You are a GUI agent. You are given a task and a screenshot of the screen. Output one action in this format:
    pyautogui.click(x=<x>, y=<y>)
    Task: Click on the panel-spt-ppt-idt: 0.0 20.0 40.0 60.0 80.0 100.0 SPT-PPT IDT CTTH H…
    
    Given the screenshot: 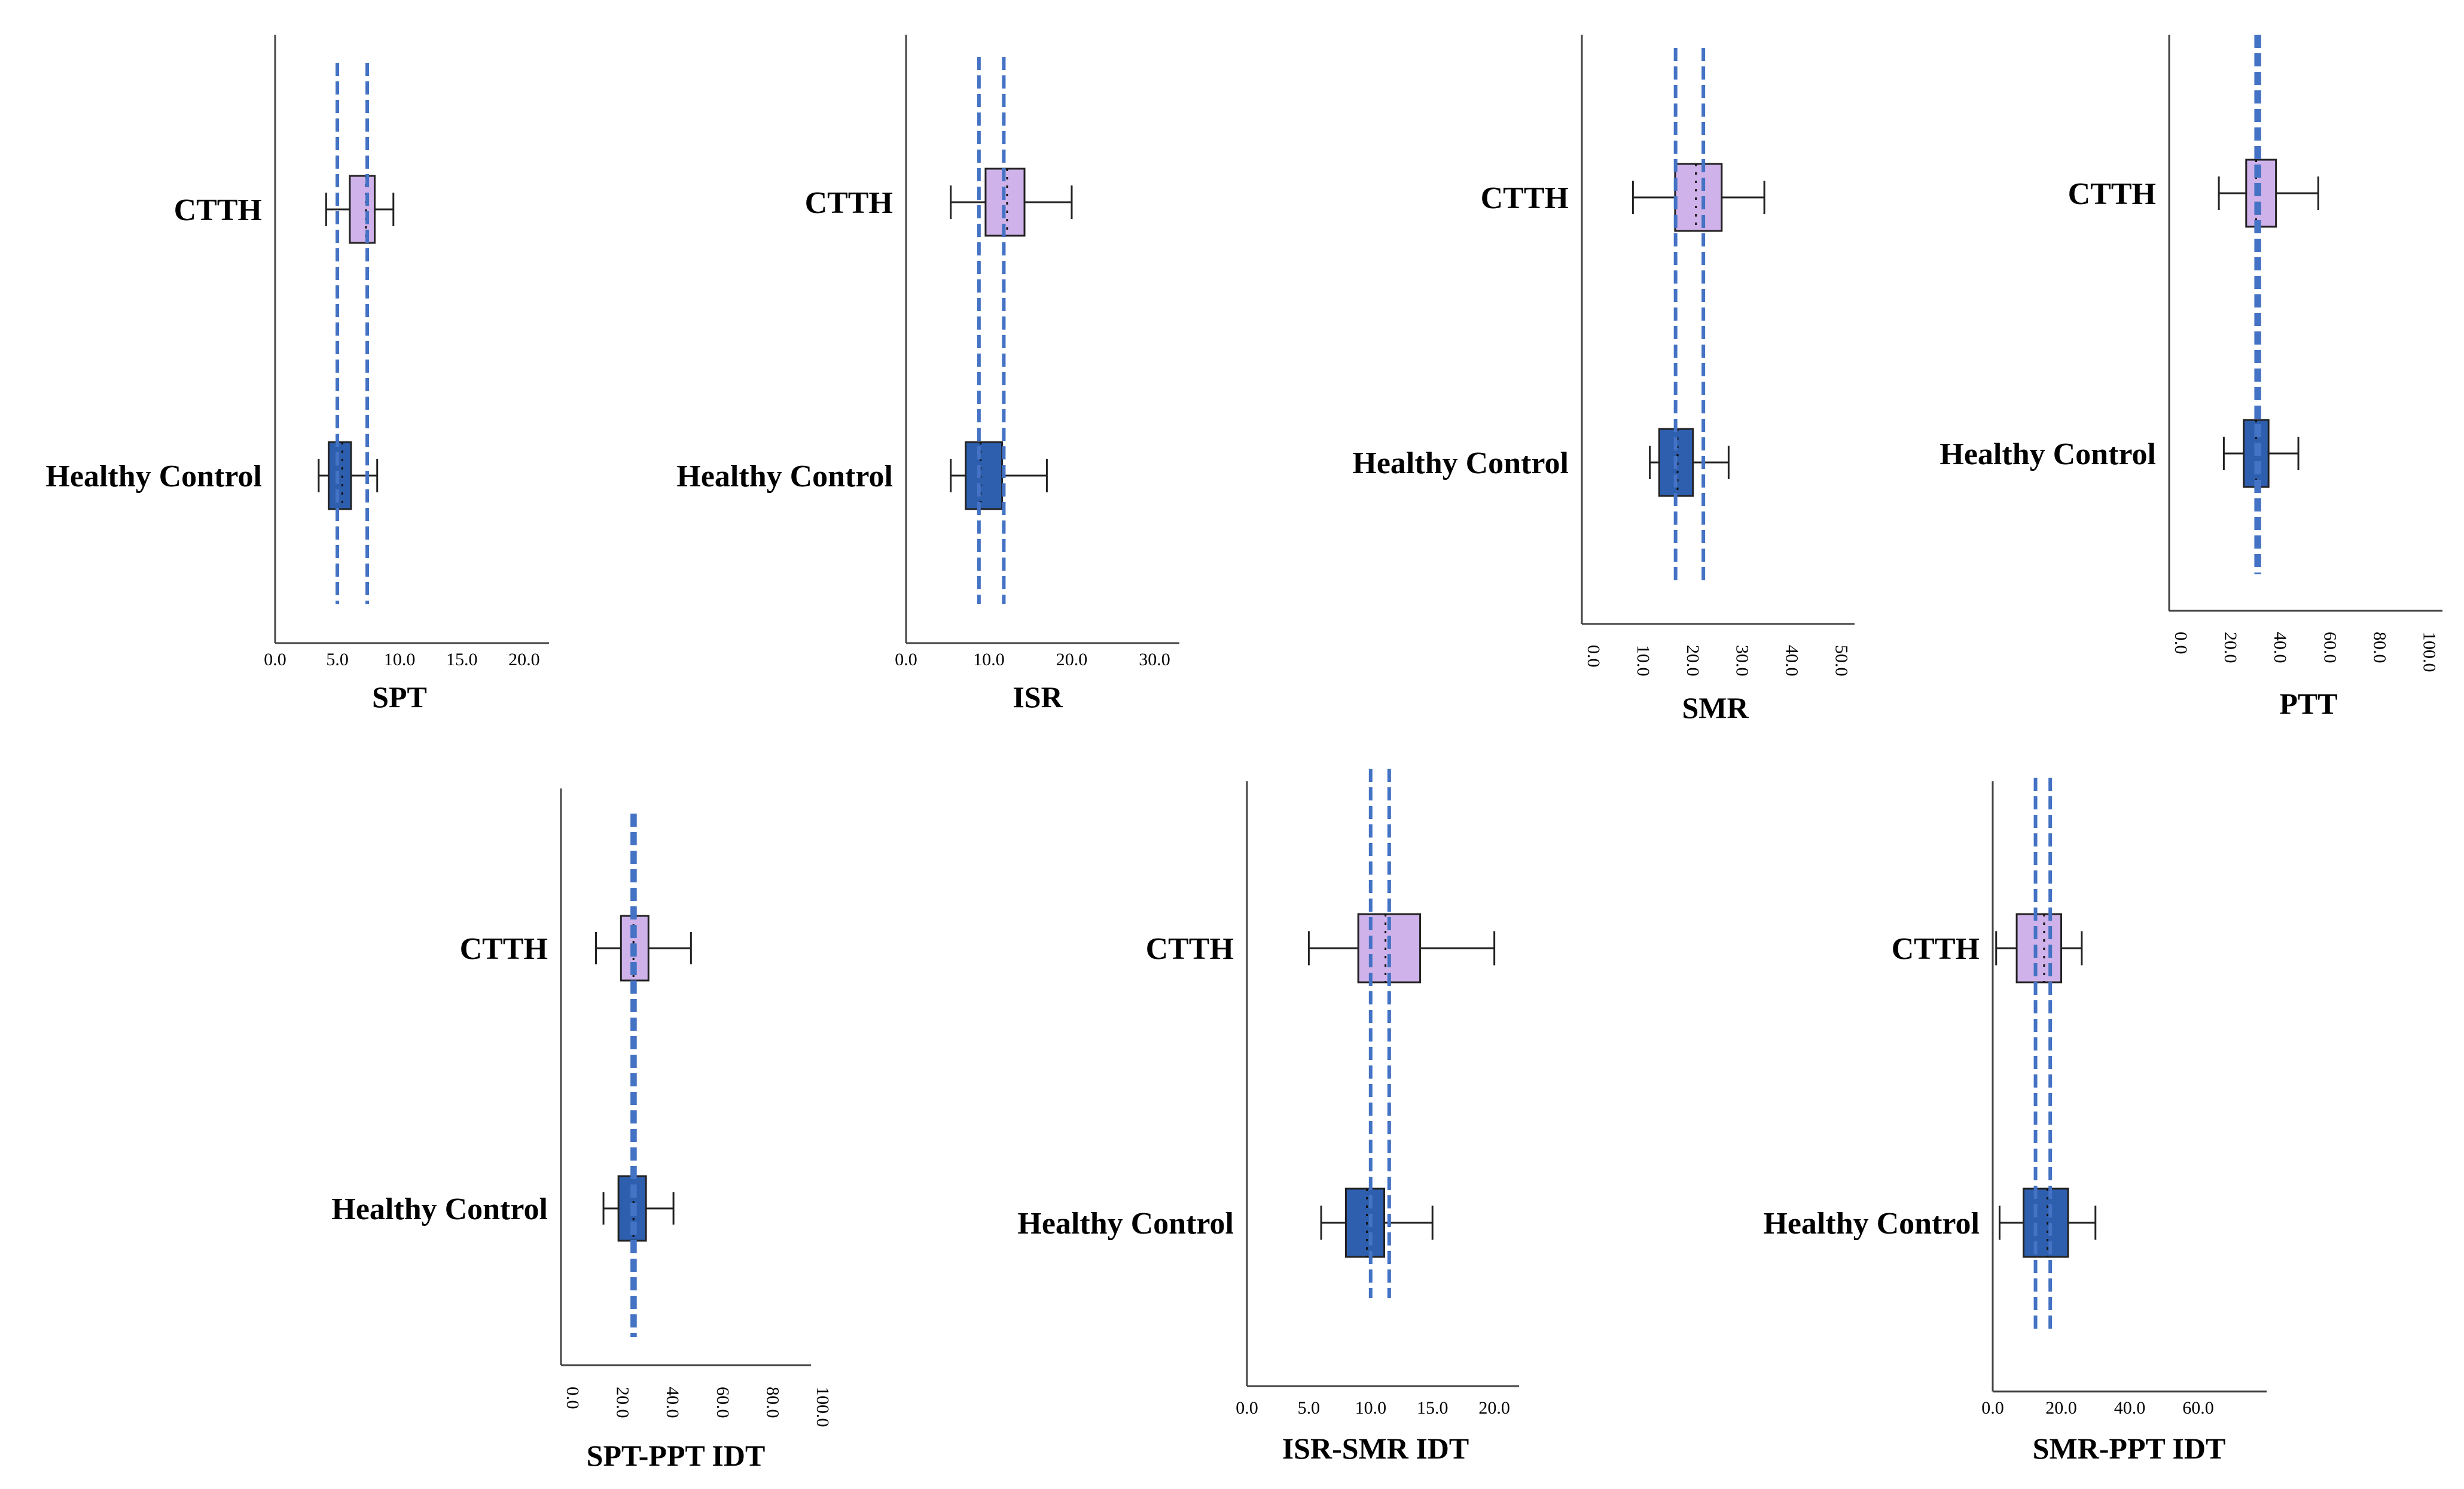 What is the action you would take?
    pyautogui.click(x=581, y=1130)
    